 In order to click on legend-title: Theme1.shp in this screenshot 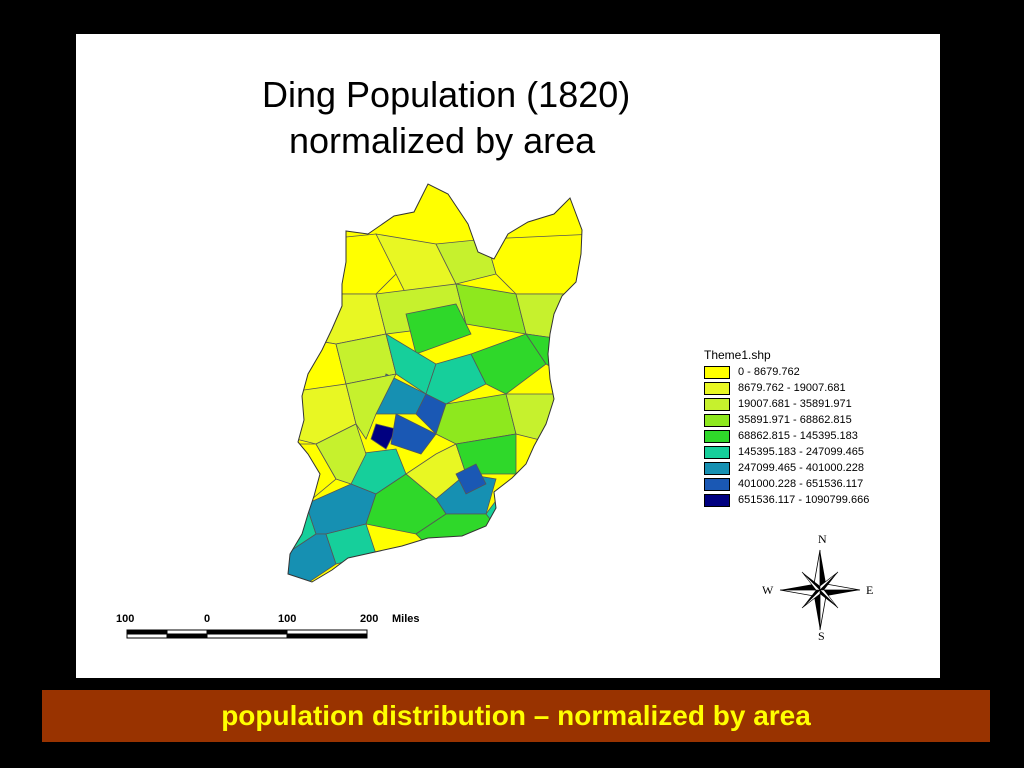, I will do `click(737, 355)`.